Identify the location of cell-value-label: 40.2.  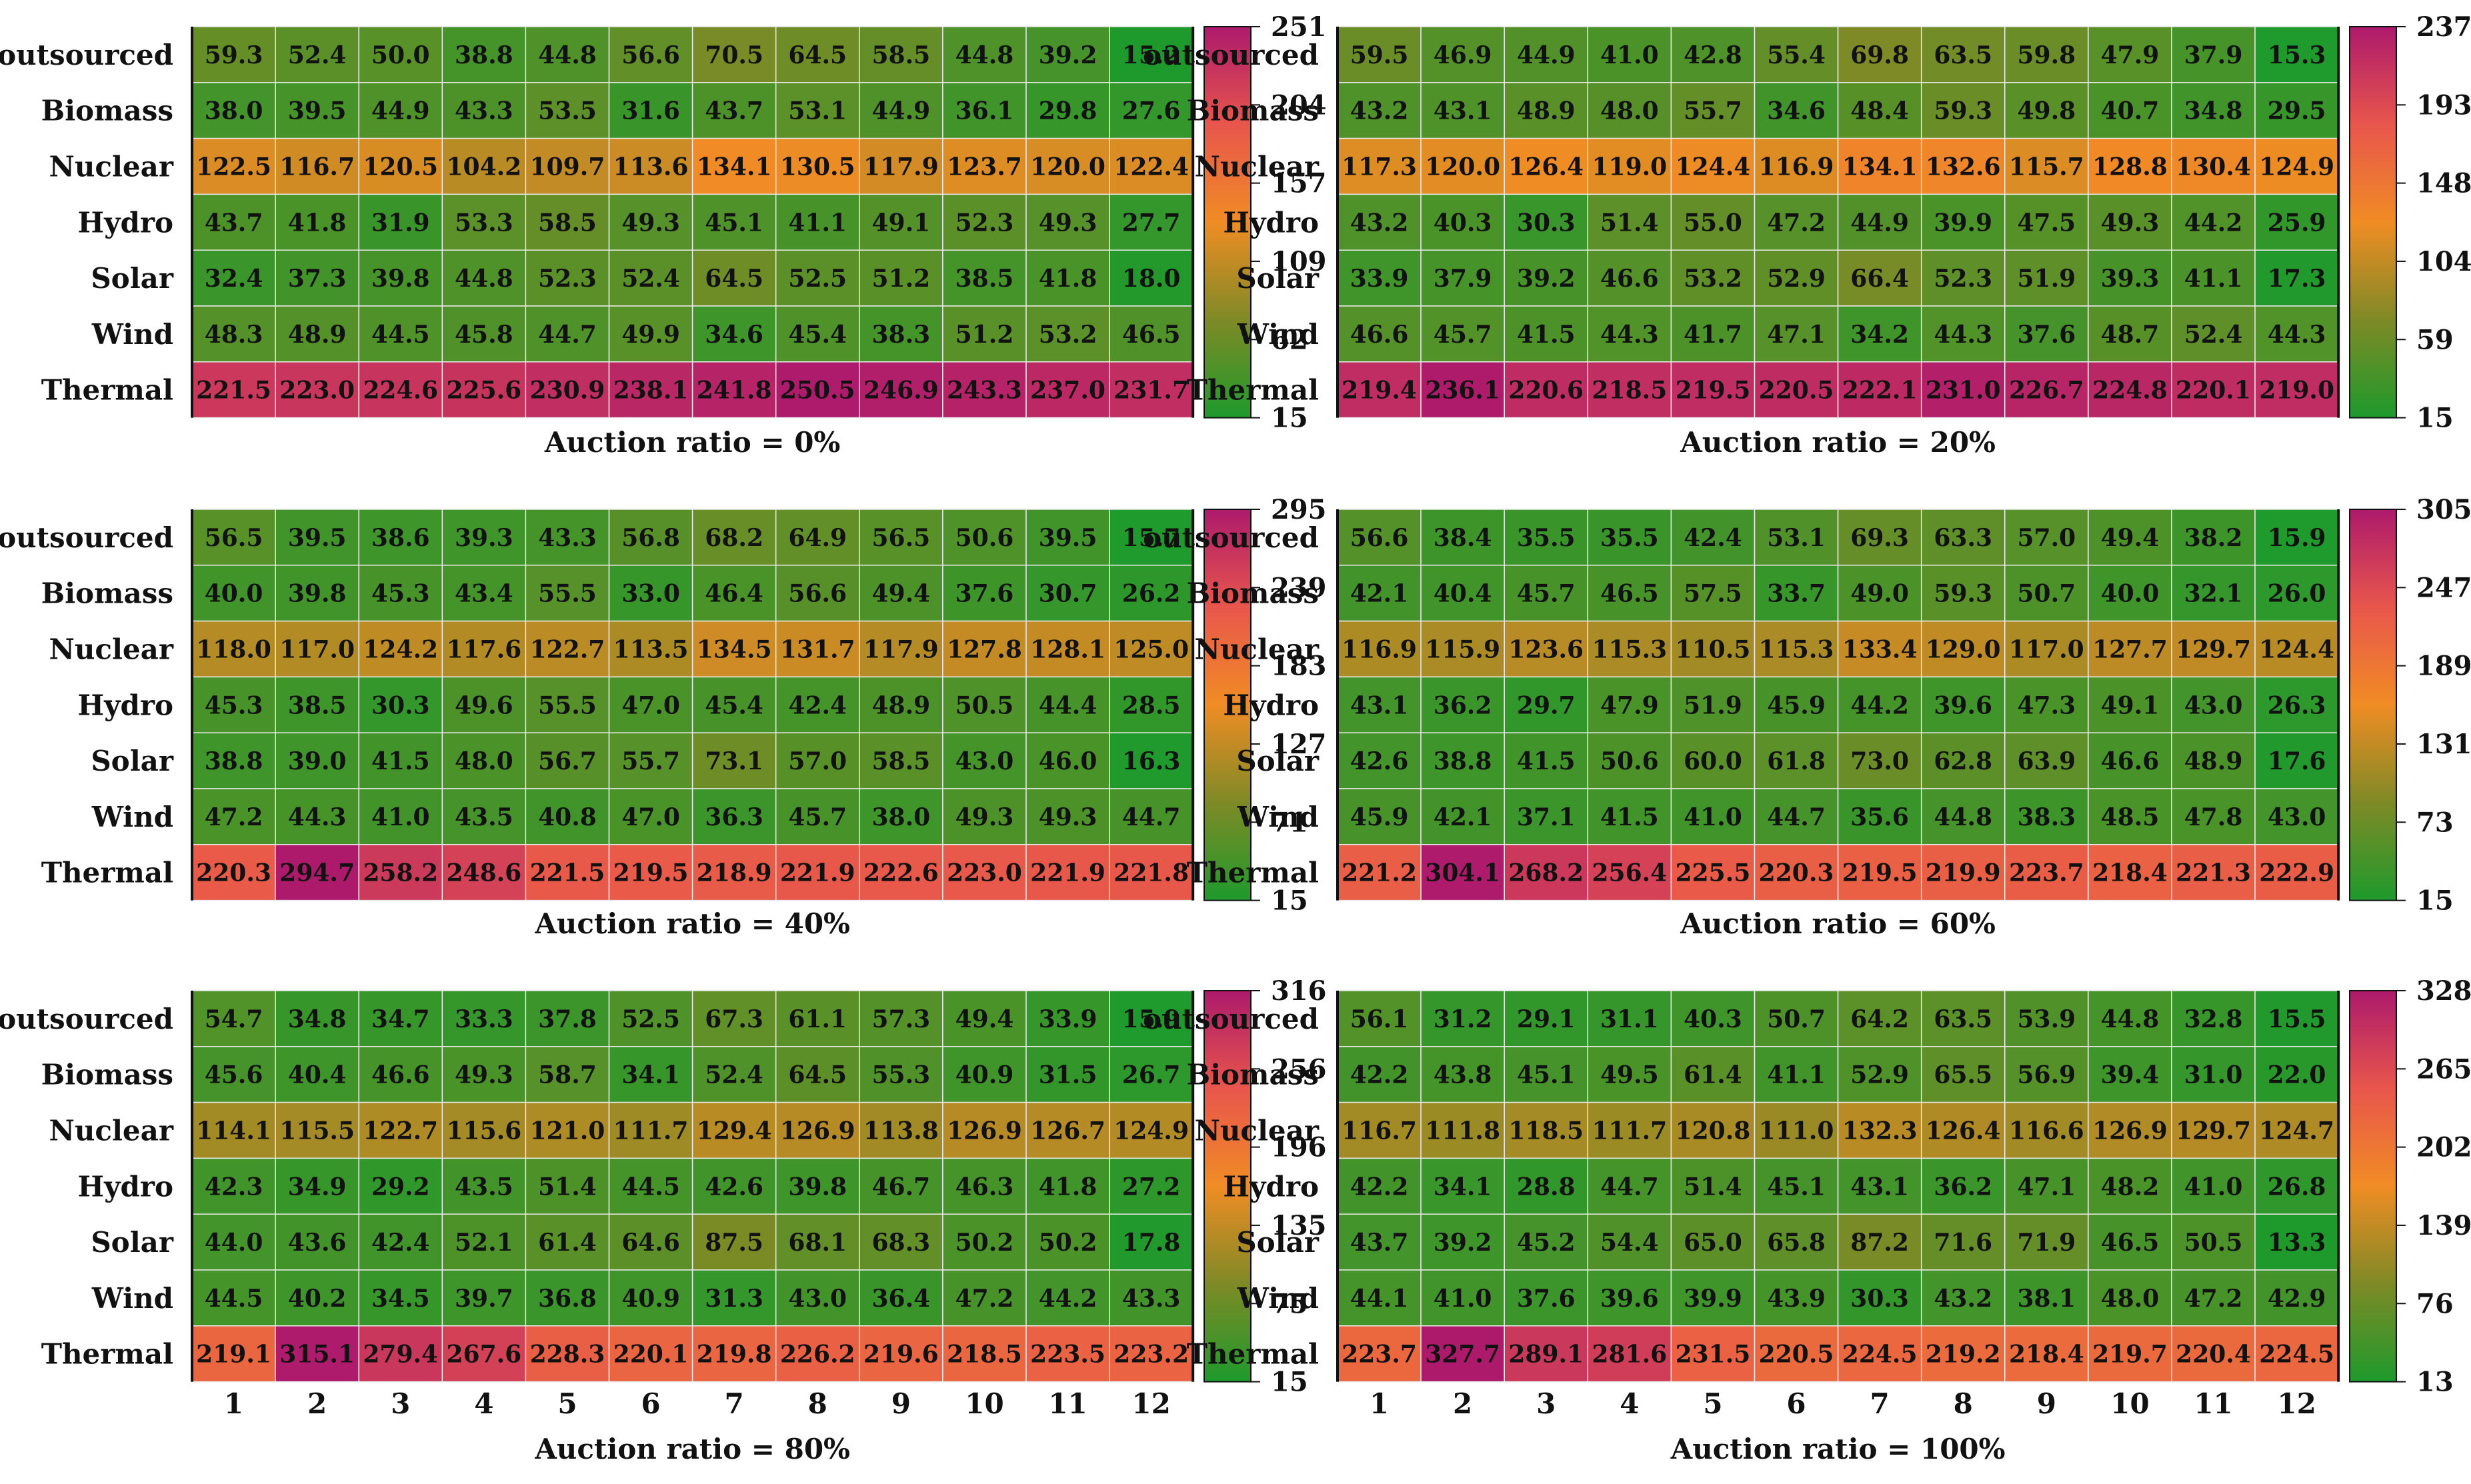
(317, 1299).